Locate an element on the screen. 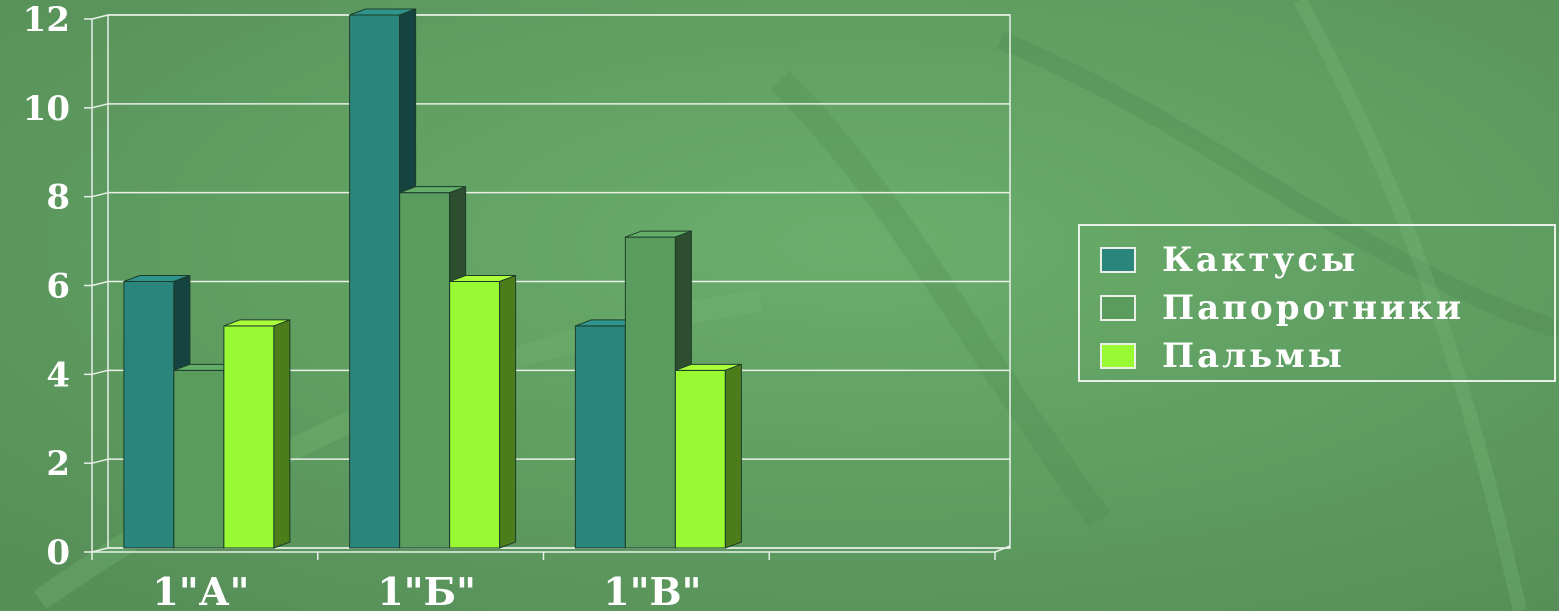 This screenshot has height=611, width=1559. chart-legend: Кактусы Папоротники Пальмы is located at coordinates (1317, 303).